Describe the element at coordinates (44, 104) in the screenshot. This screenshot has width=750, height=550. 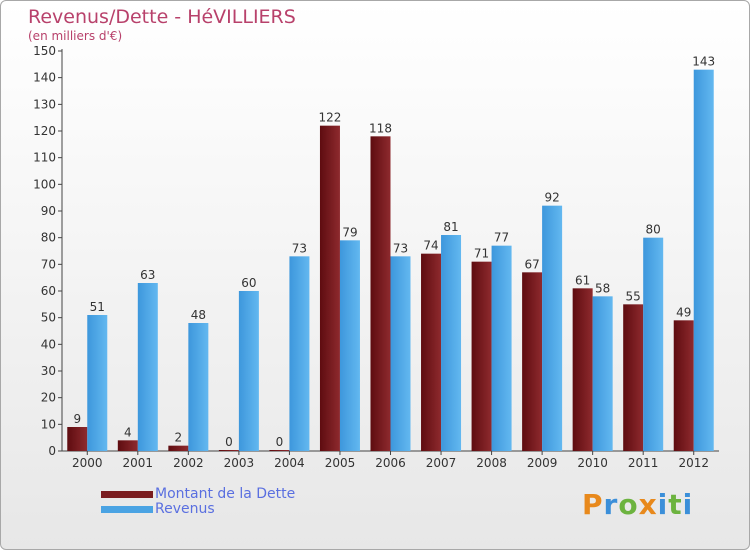
I see `y-tick-label: 130` at that location.